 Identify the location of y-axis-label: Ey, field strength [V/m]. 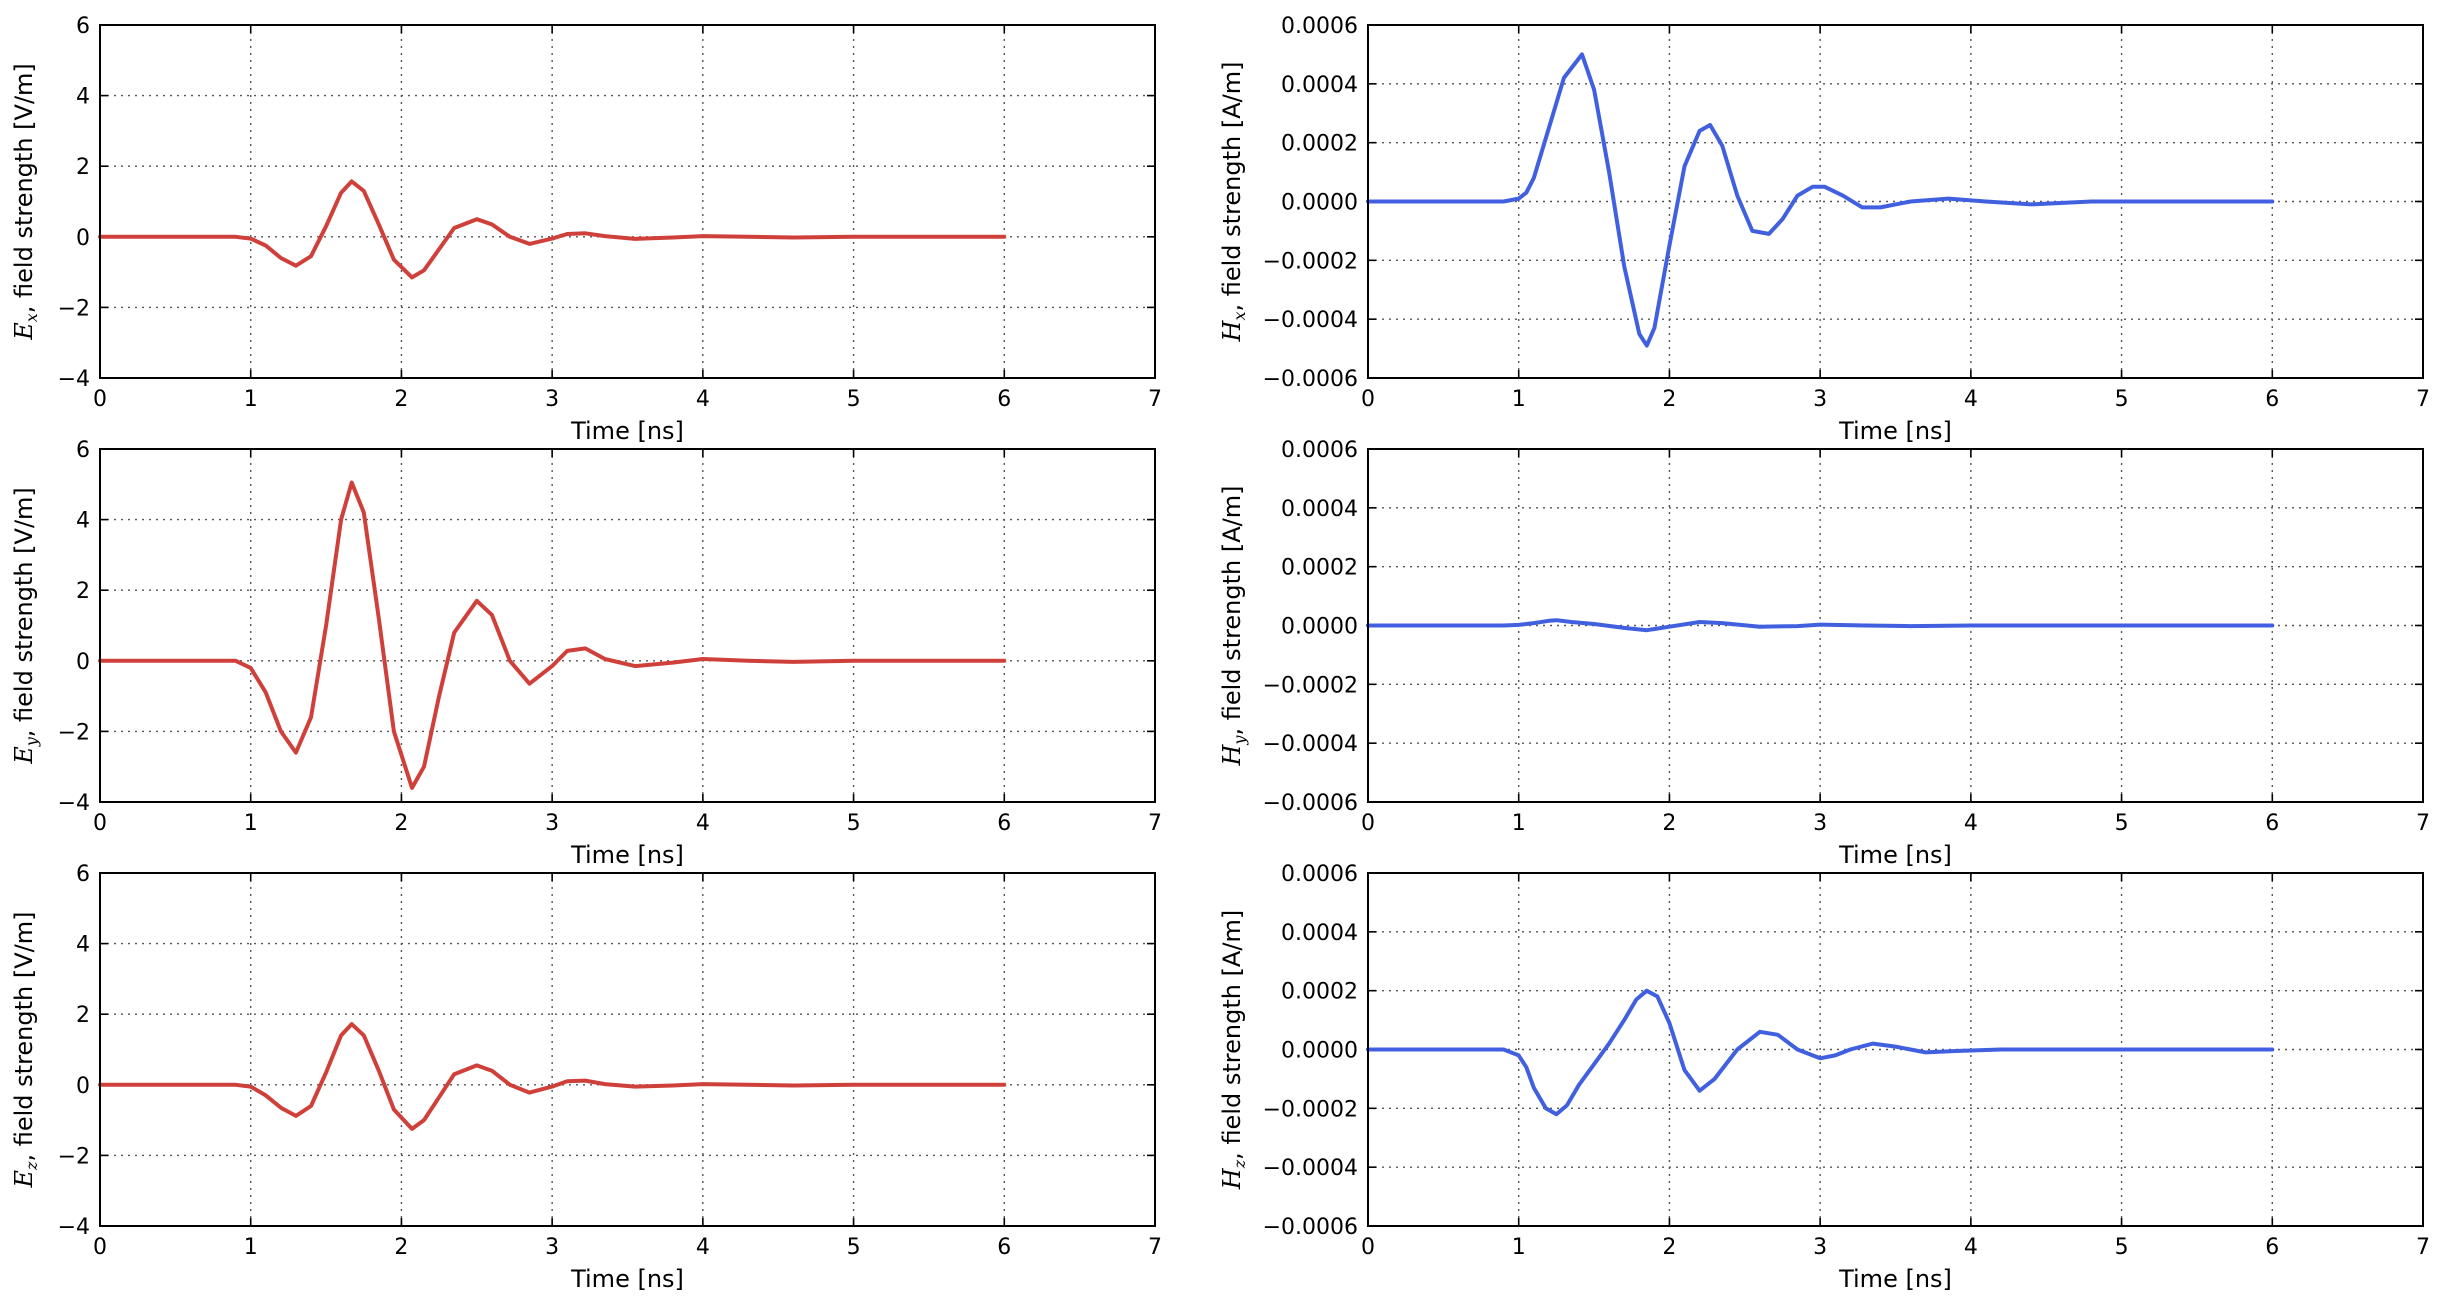
(25, 626).